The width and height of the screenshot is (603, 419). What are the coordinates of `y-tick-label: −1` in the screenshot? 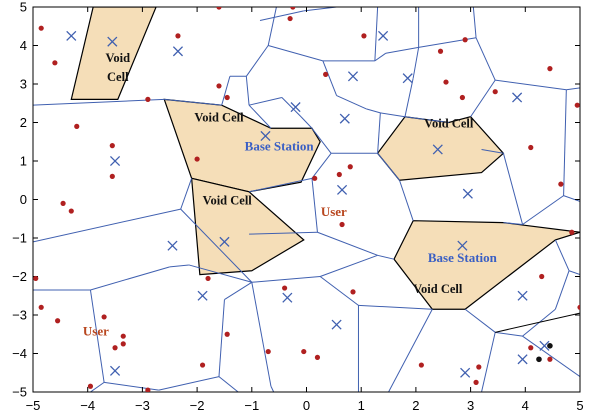 It's located at (19, 238).